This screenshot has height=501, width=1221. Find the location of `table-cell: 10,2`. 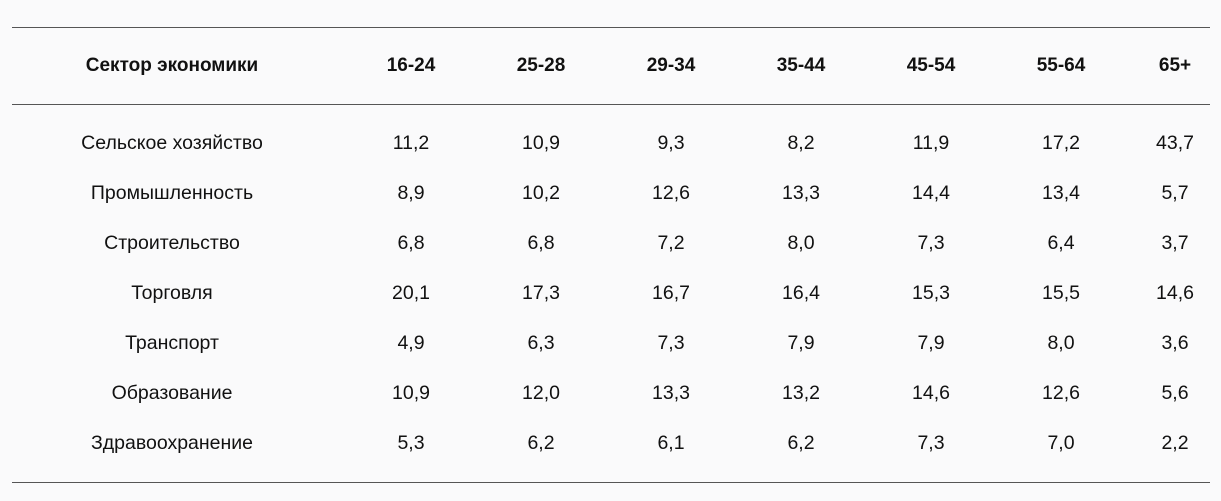

table-cell: 10,2 is located at coordinates (541, 193).